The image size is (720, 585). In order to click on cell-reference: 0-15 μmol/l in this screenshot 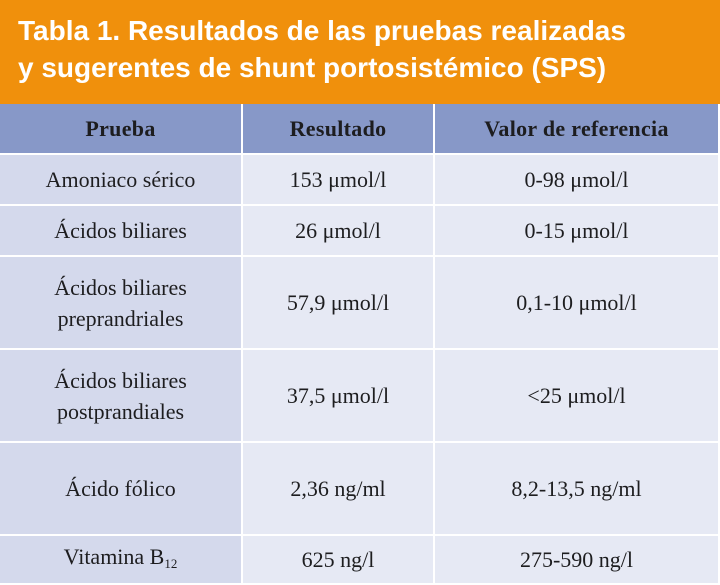, I will do `click(576, 231)`.